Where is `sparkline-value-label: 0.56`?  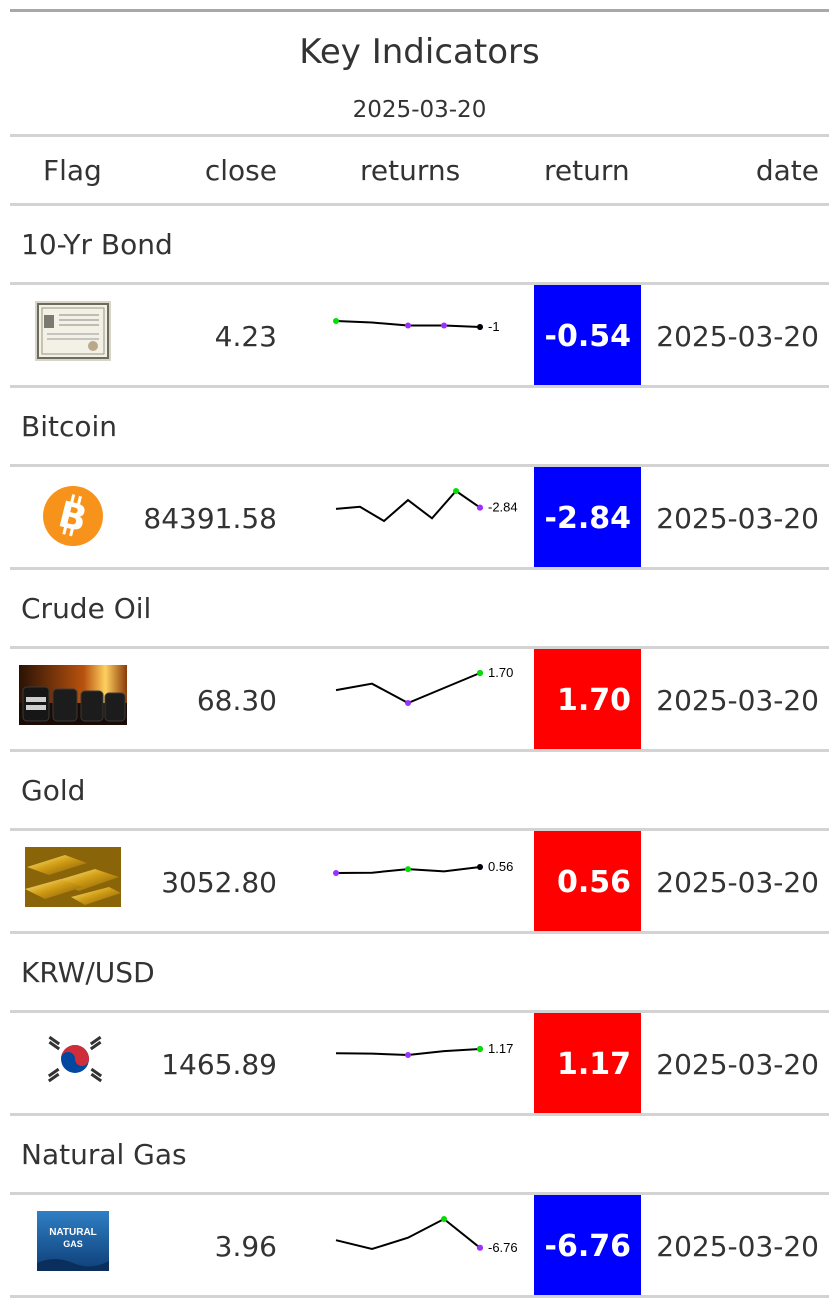
sparkline-value-label: 0.56 is located at coordinates (500, 866).